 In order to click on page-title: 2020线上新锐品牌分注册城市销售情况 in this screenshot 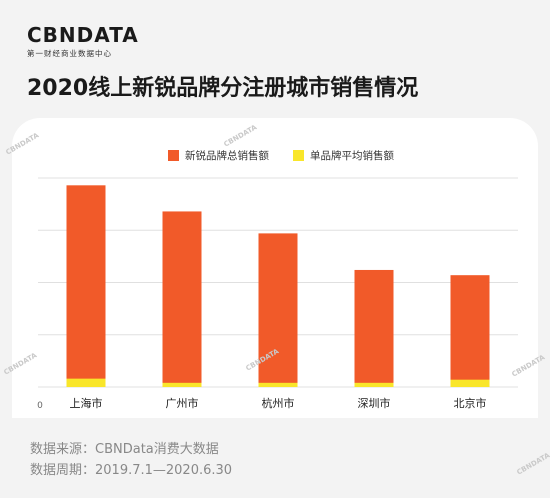, I will do `click(223, 88)`.